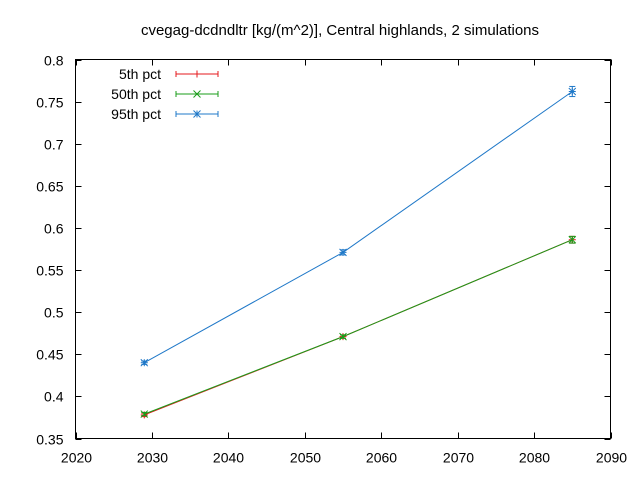  I want to click on y-tick-label: 0.55, so click(49, 271).